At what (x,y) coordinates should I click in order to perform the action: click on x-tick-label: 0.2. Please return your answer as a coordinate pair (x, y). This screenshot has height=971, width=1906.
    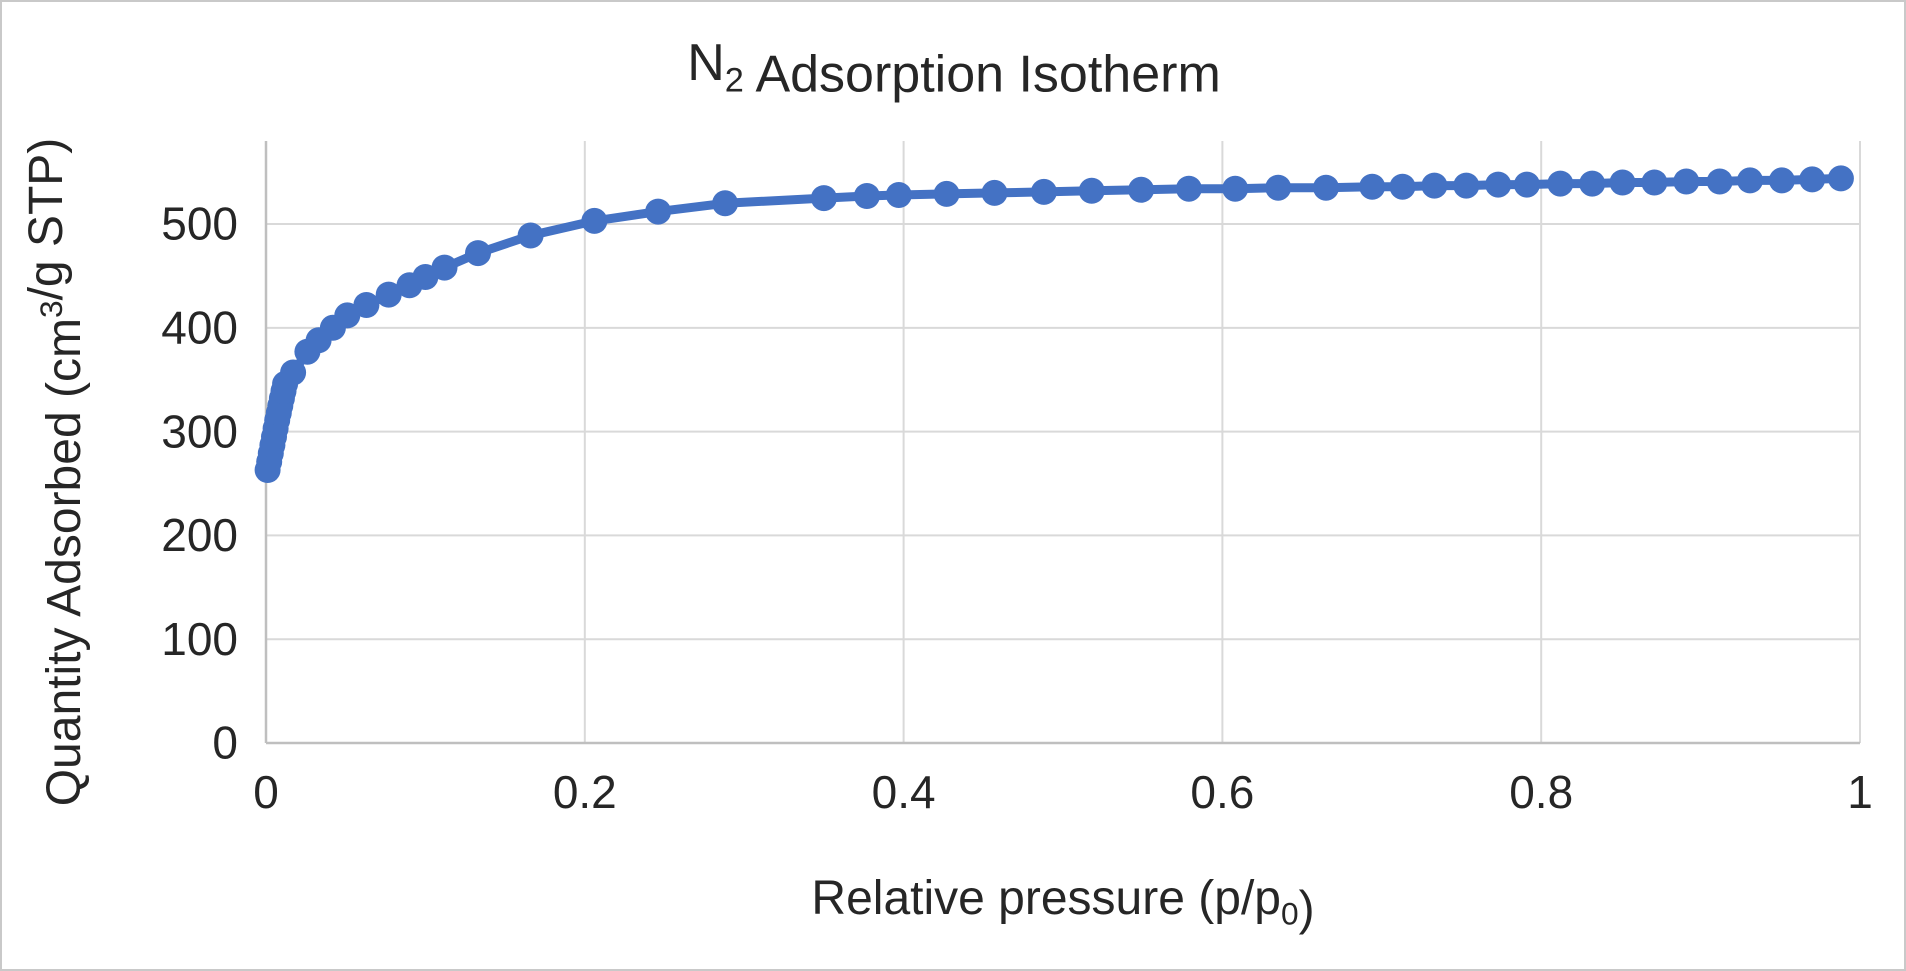
    Looking at the image, I should click on (585, 792).